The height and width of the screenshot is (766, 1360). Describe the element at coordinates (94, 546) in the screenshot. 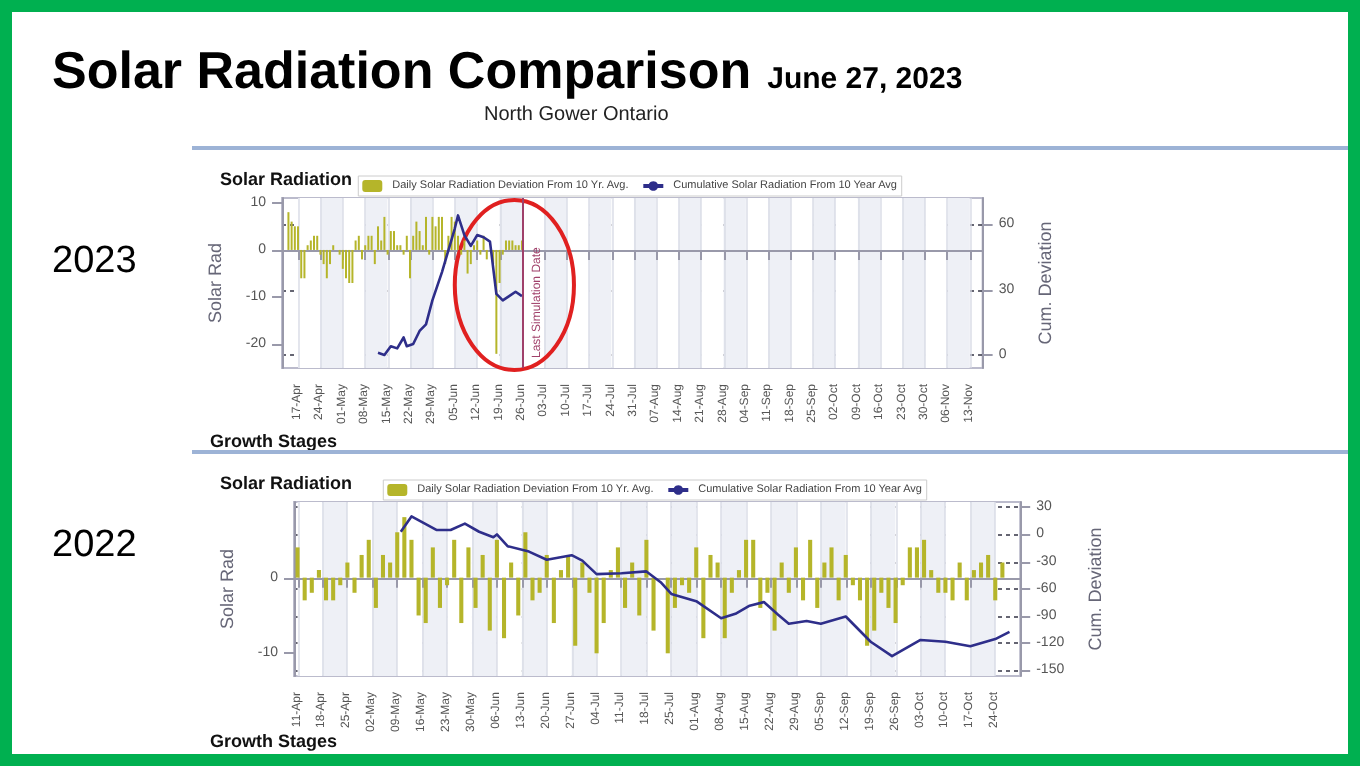

I see `text: 2022` at that location.